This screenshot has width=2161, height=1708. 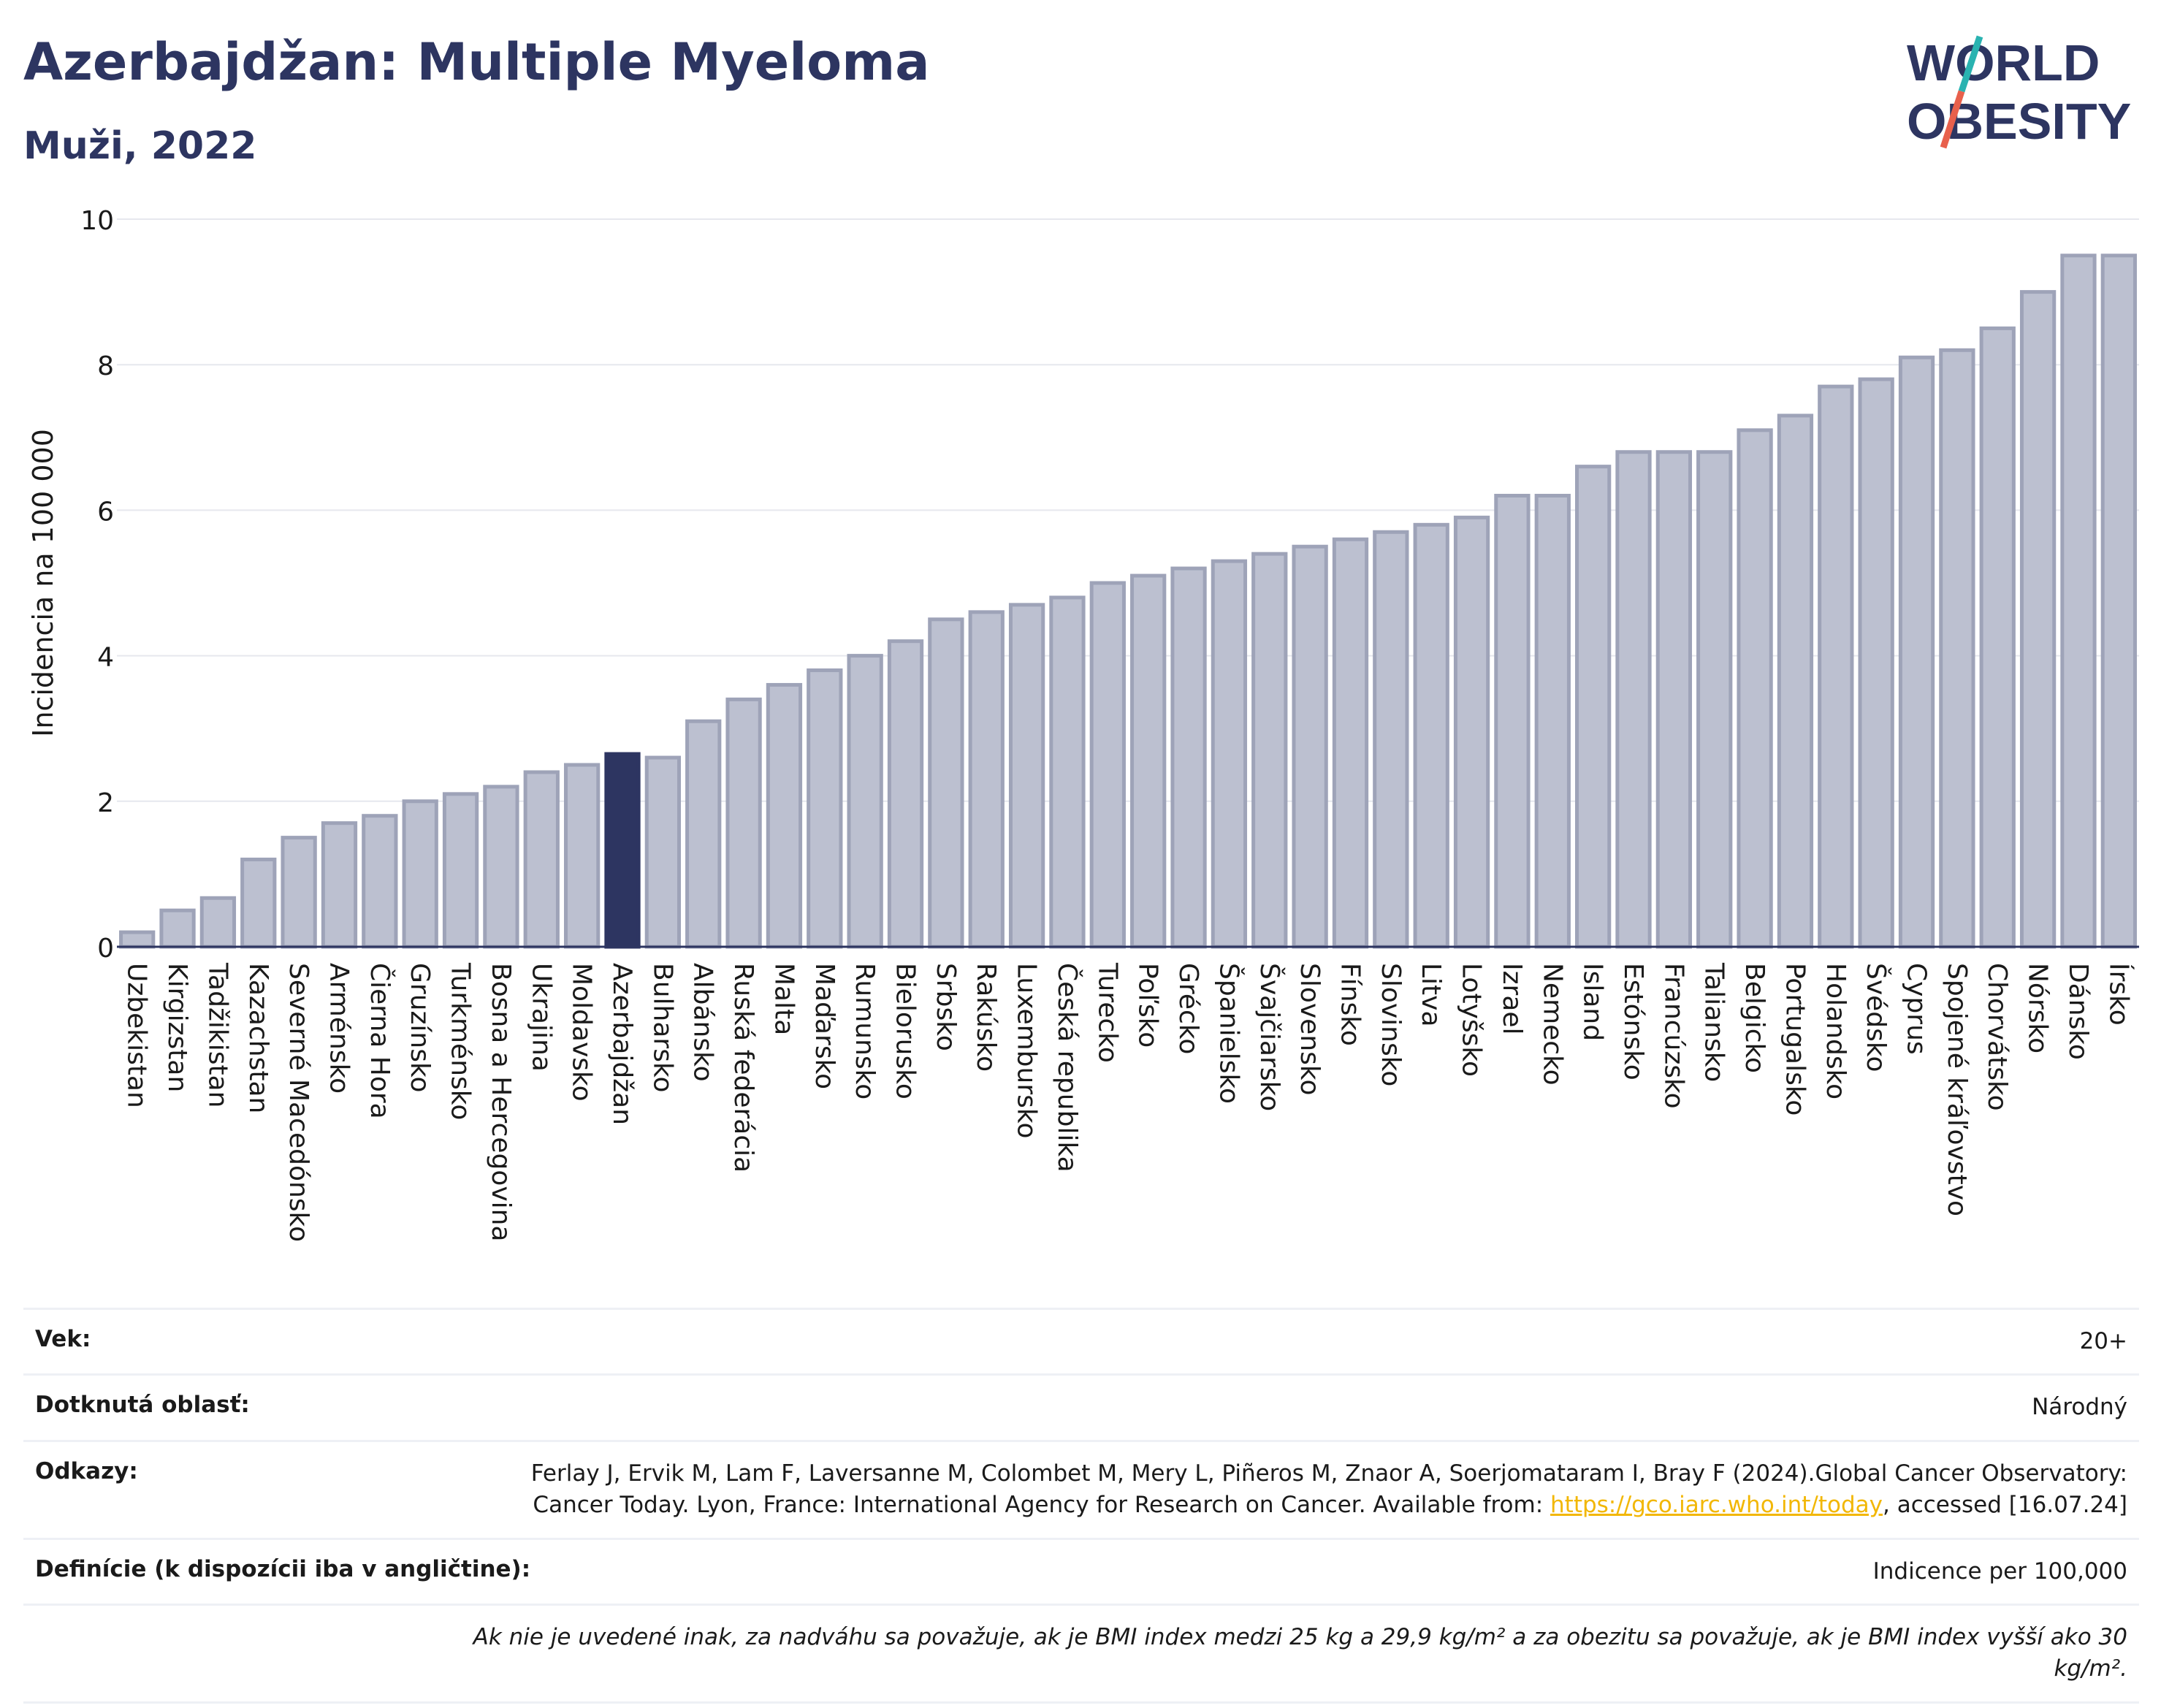 I want to click on x-tick-label: Slovinsko, so click(x=1391, y=1024).